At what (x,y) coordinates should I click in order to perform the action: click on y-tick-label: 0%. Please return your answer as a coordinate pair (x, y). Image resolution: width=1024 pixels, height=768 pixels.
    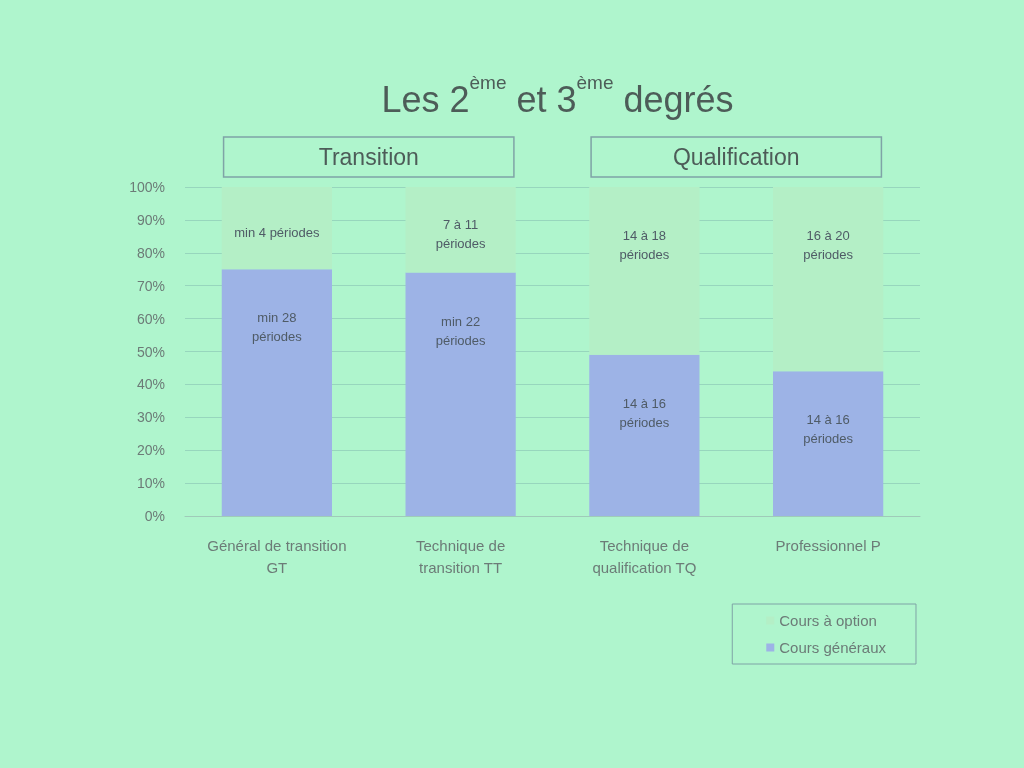
    Looking at the image, I should click on (154, 516).